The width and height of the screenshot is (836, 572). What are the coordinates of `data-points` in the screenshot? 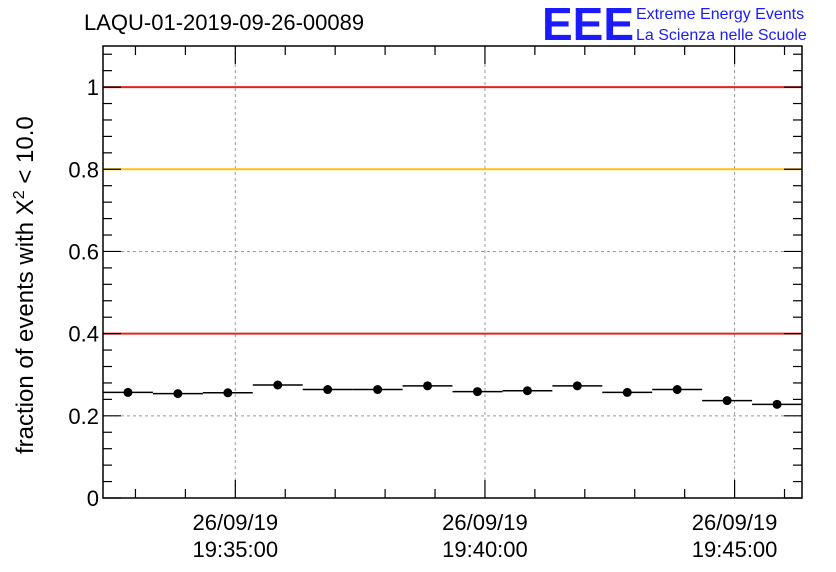 It's located at (452, 394).